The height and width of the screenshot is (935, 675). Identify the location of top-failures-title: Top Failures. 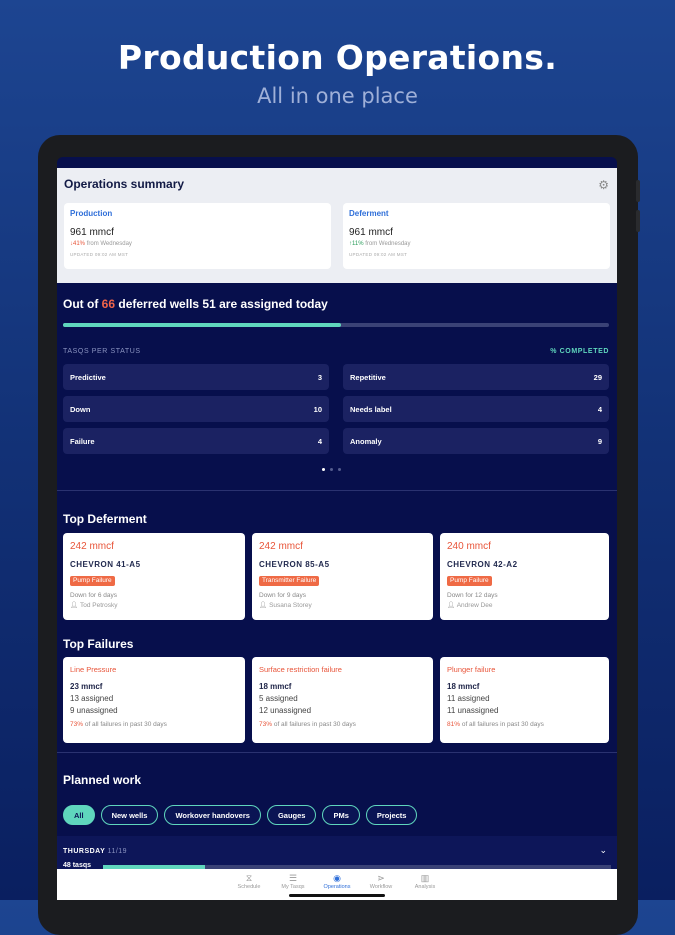
(98, 644).